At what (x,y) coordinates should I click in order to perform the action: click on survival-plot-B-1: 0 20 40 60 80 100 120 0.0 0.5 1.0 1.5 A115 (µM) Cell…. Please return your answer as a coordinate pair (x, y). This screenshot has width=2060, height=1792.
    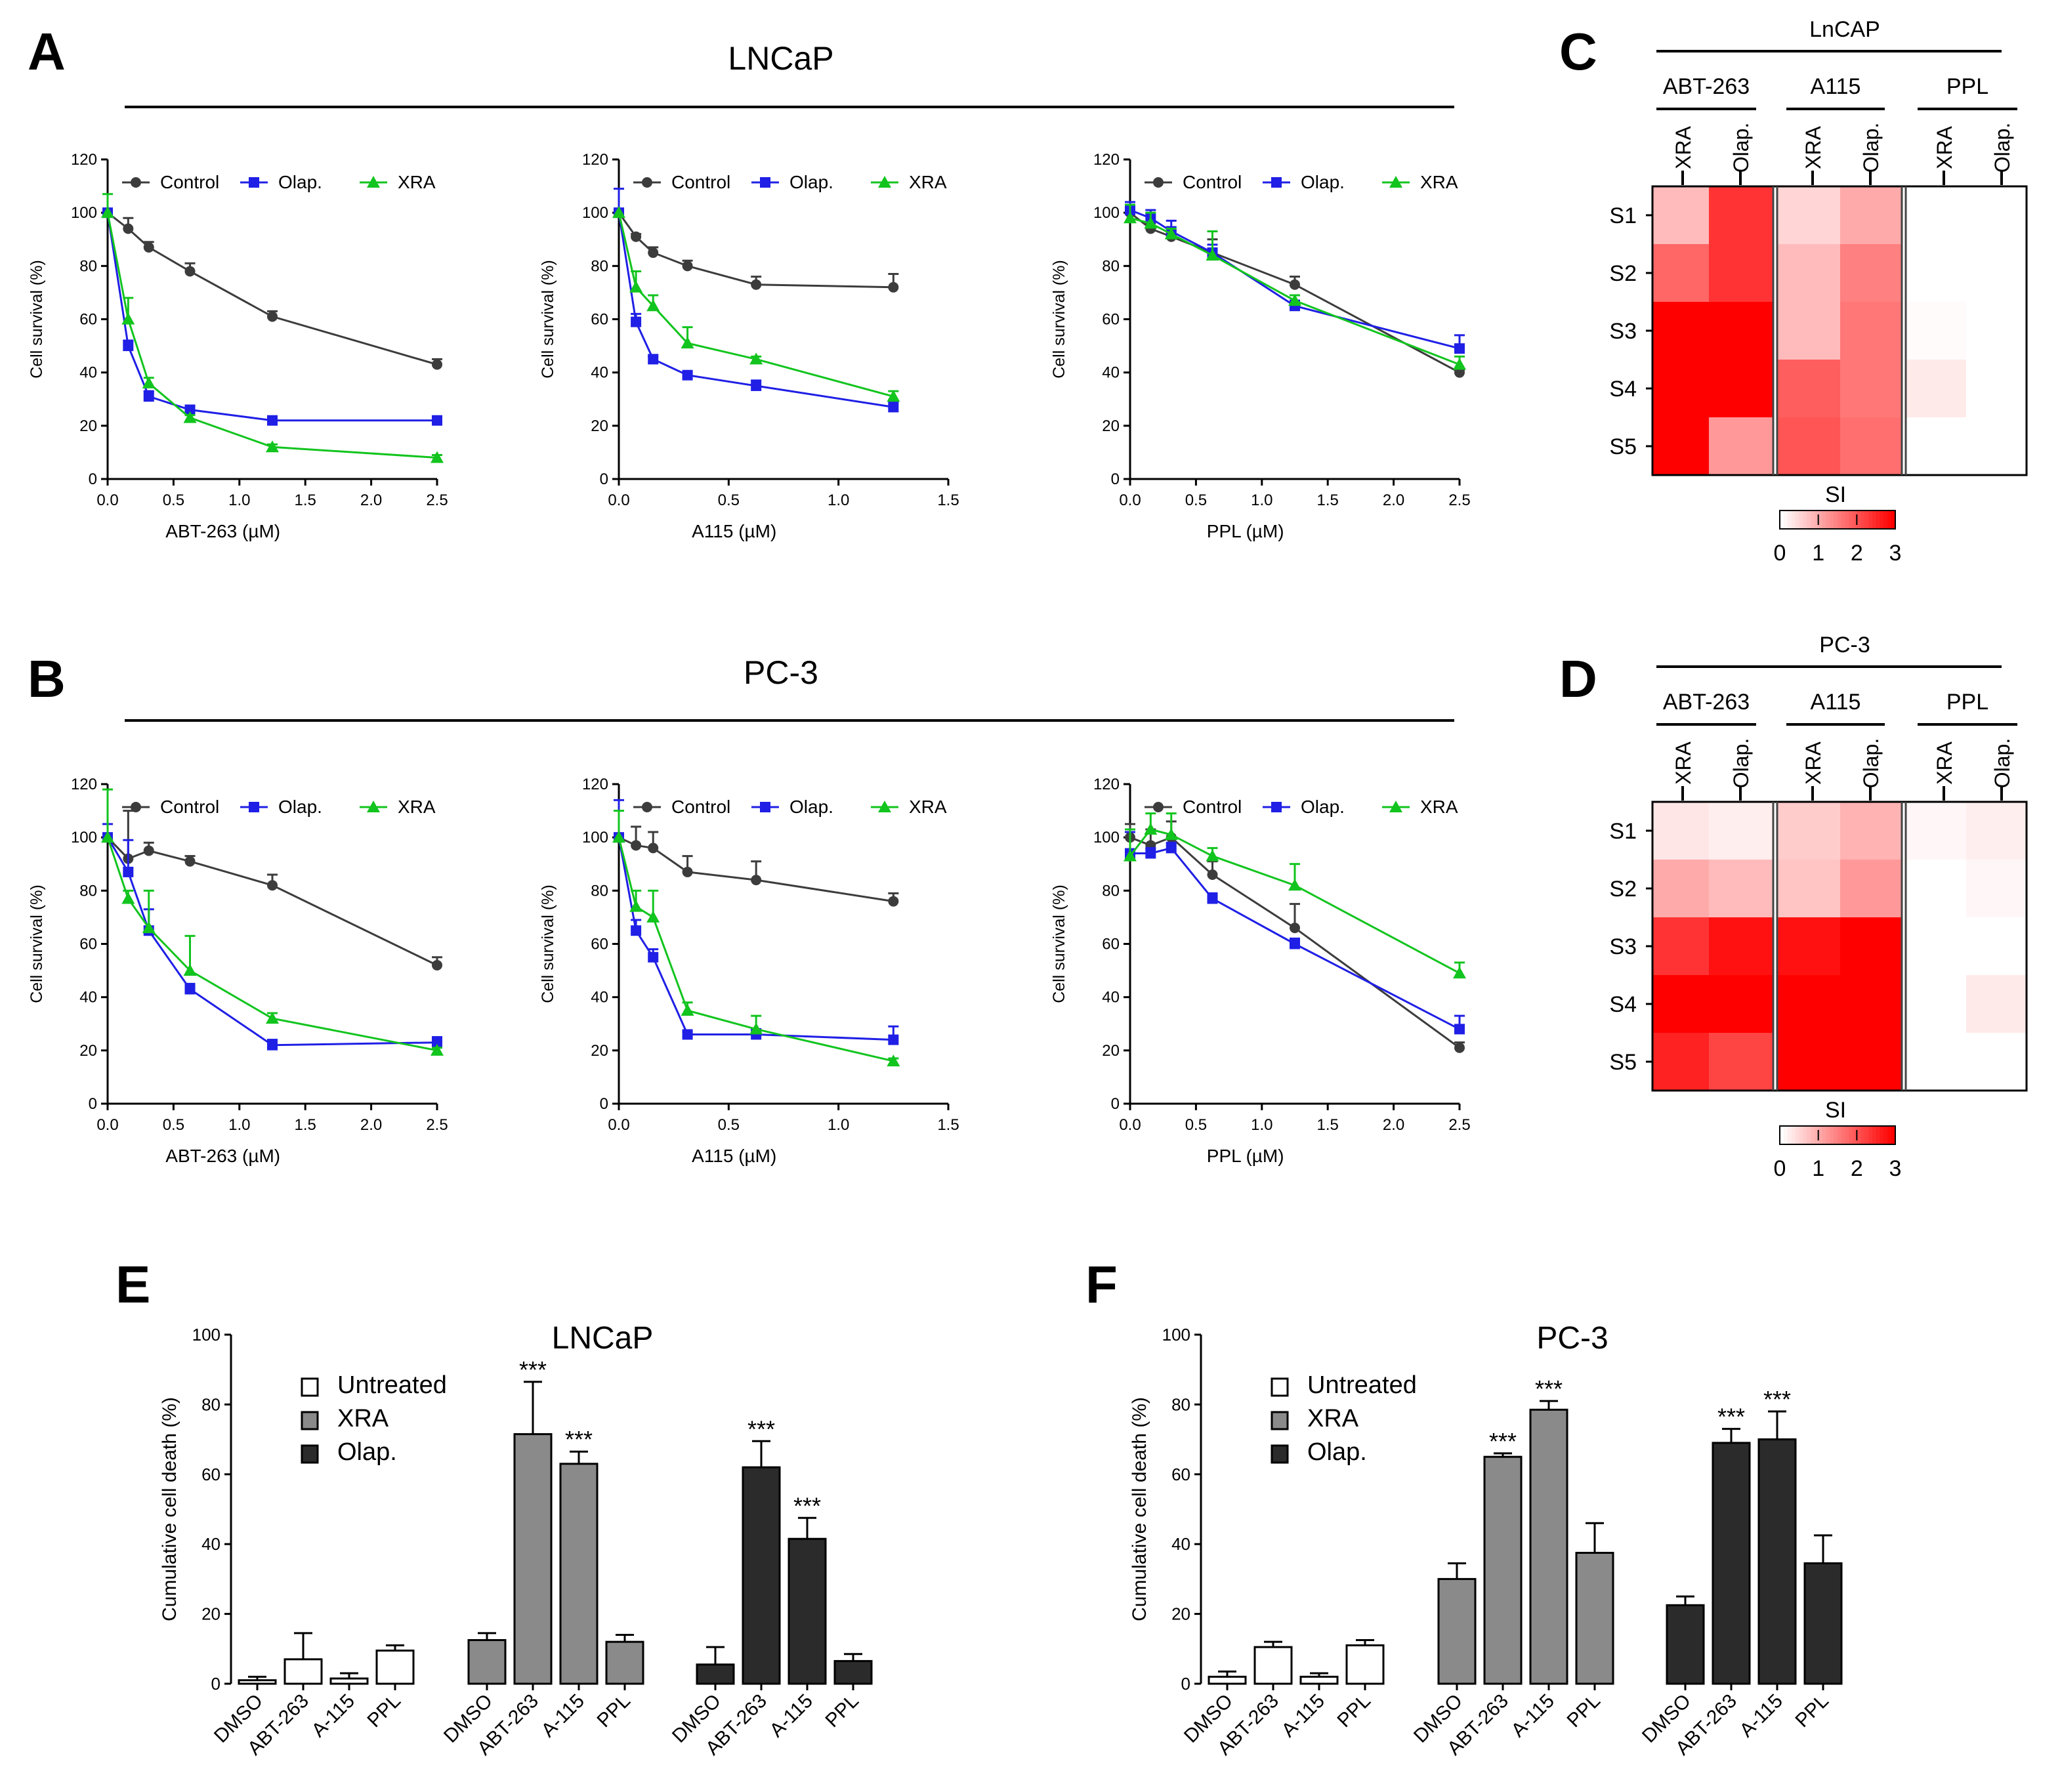
    Looking at the image, I should click on (749, 971).